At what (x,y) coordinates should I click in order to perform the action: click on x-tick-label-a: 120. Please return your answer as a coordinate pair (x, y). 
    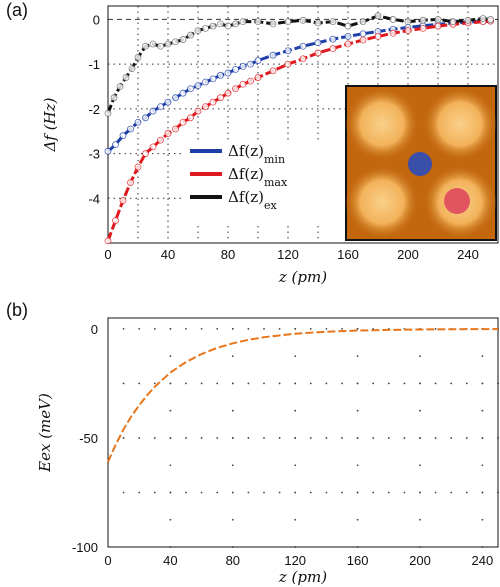
    Looking at the image, I should click on (288, 254).